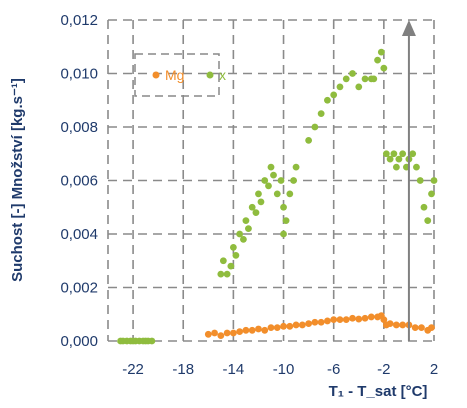 This screenshot has width=467, height=408. I want to click on legend-label-x: x, so click(222, 75).